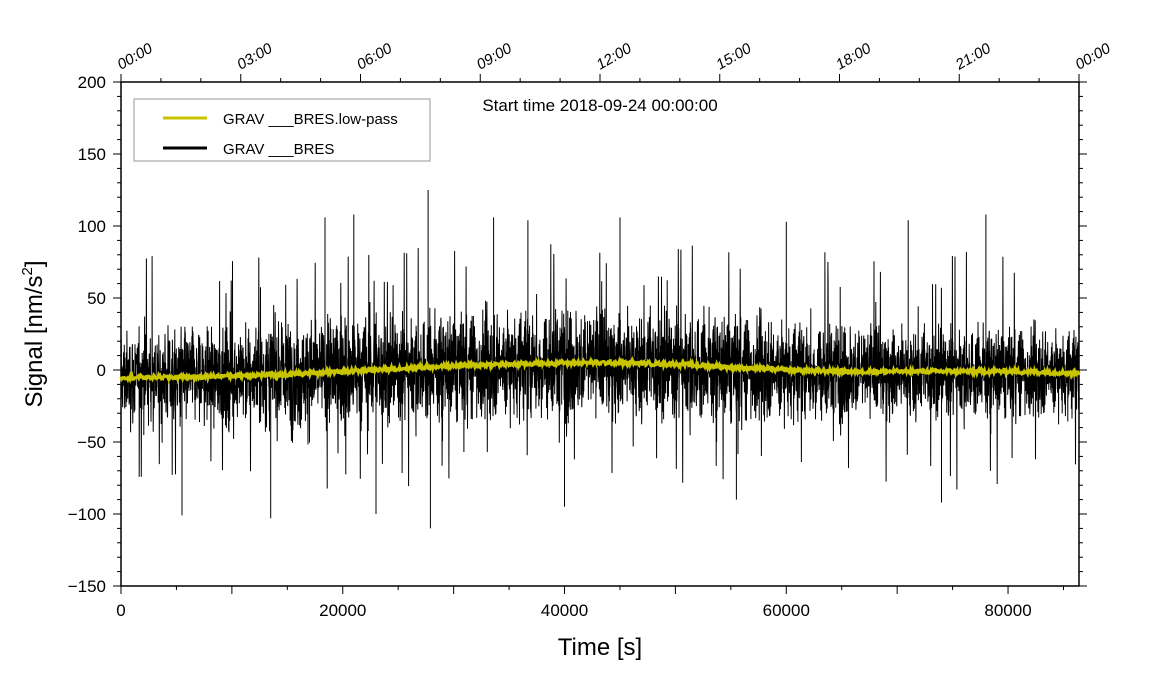 The height and width of the screenshot is (700, 1151). Describe the element at coordinates (92, 226) in the screenshot. I see `y-tick-label: 100` at that location.